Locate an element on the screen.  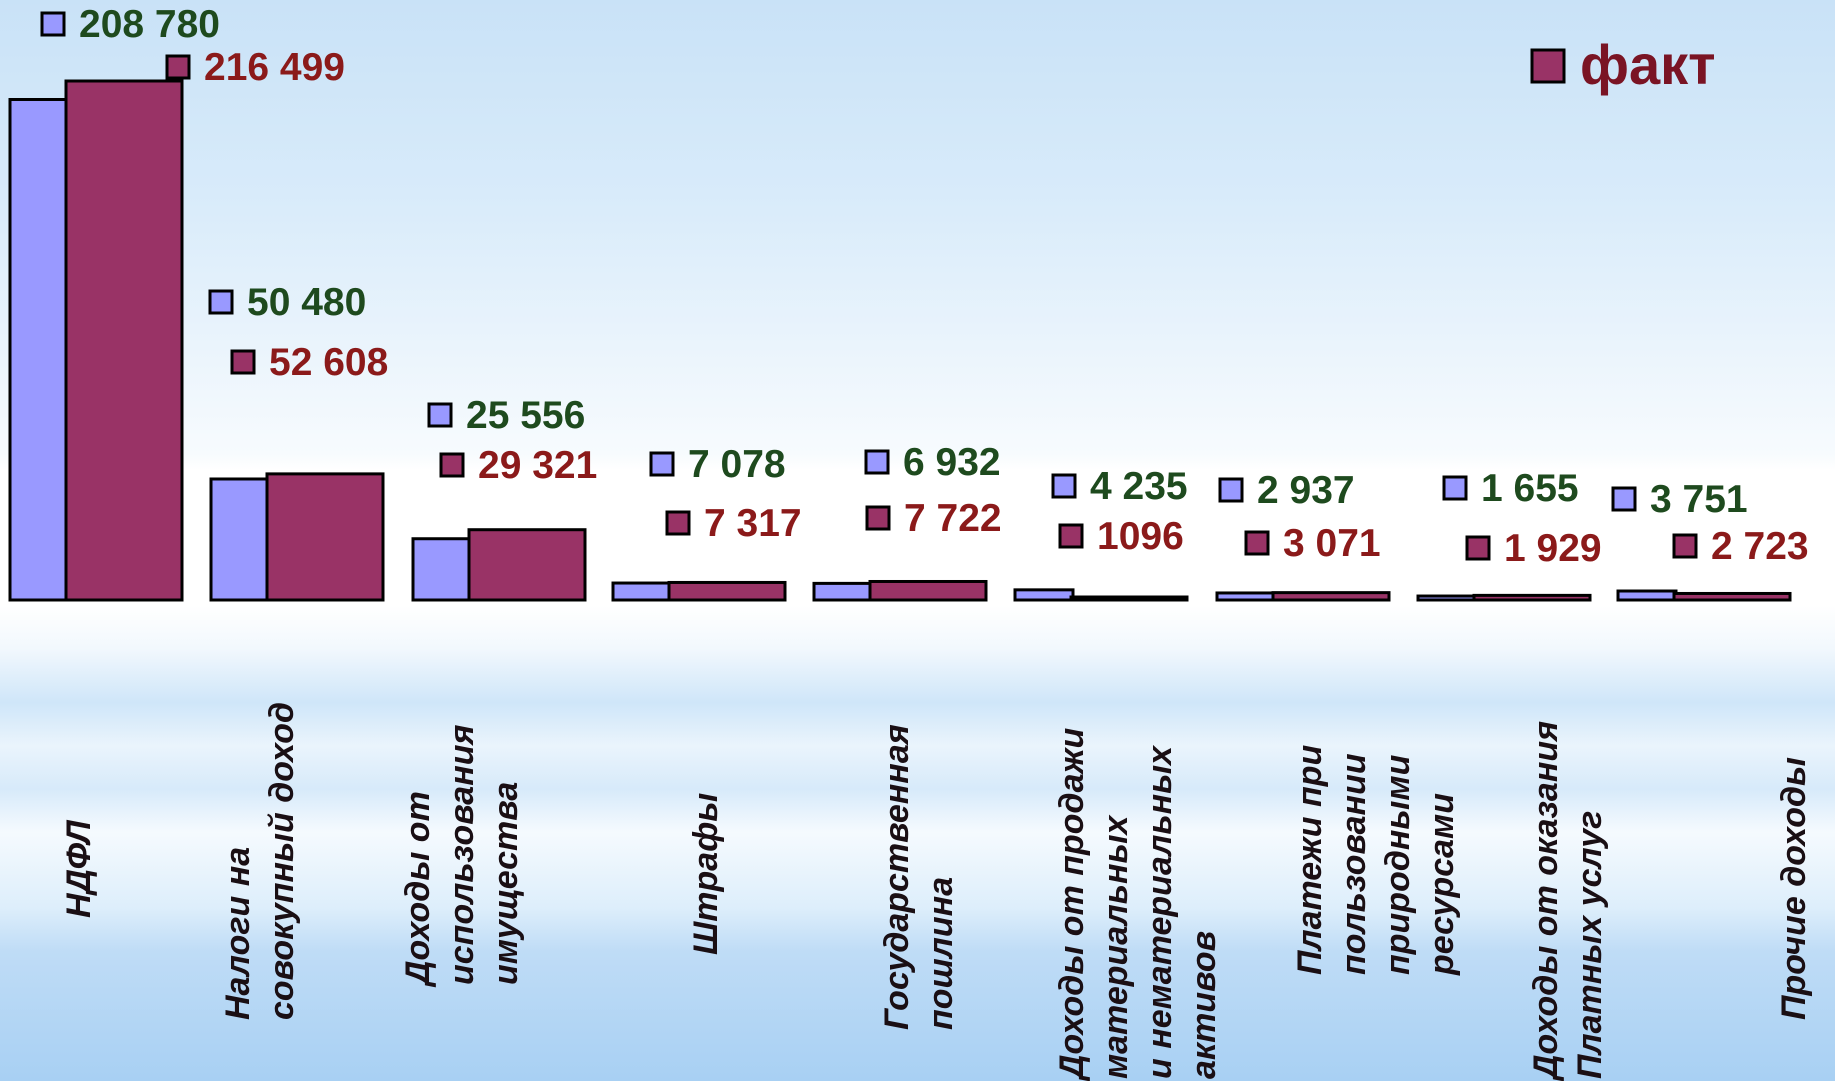
legend-label-fact: факт is located at coordinates (1648, 64).